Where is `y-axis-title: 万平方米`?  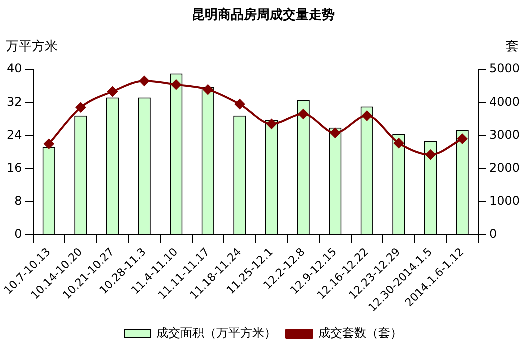 y-axis-title: 万平方米 is located at coordinates (32, 46).